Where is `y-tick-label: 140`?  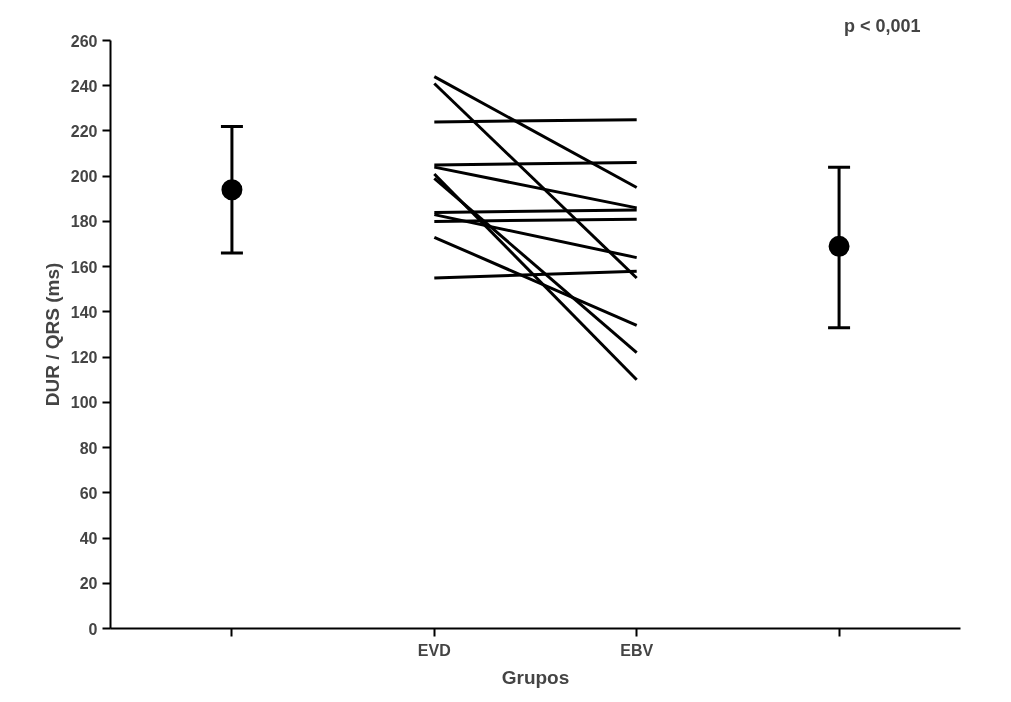
y-tick-label: 140 is located at coordinates (84, 312).